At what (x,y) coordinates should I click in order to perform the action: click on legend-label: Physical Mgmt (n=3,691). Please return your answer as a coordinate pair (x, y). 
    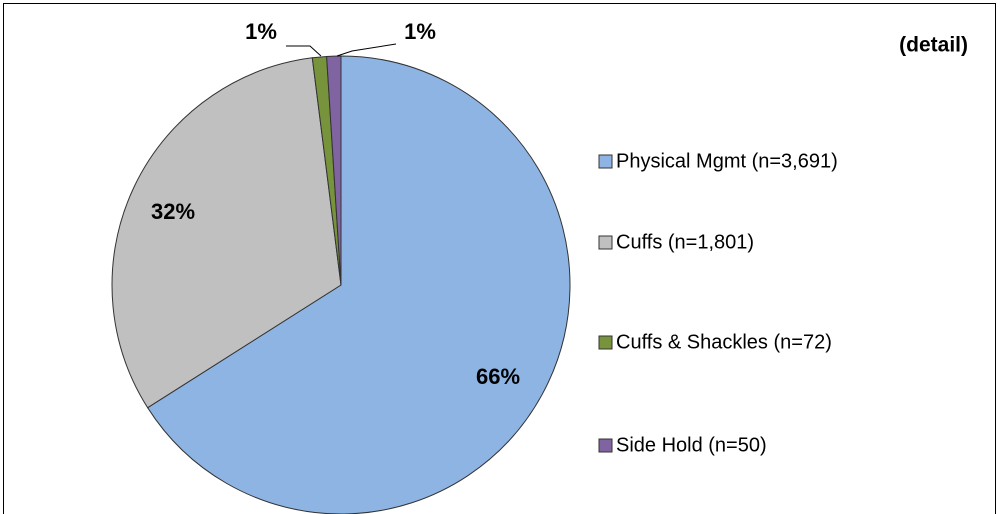
    Looking at the image, I should click on (727, 161).